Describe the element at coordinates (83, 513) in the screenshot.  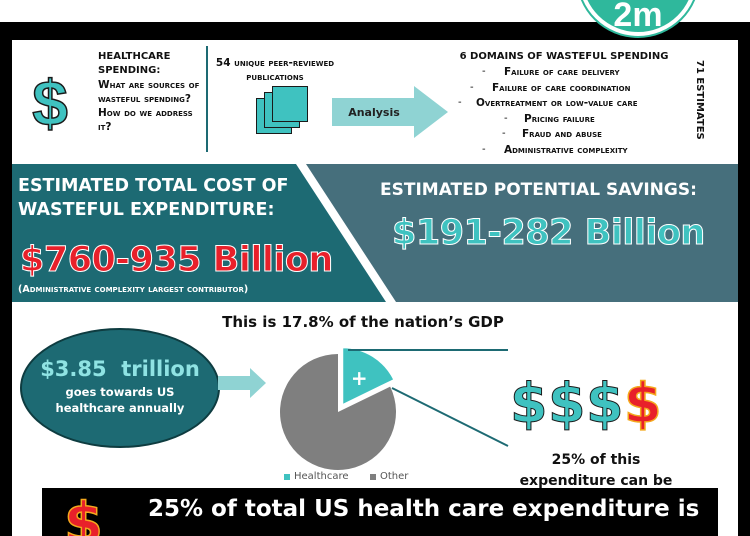
I see `footer-dollar-icon: $` at that location.